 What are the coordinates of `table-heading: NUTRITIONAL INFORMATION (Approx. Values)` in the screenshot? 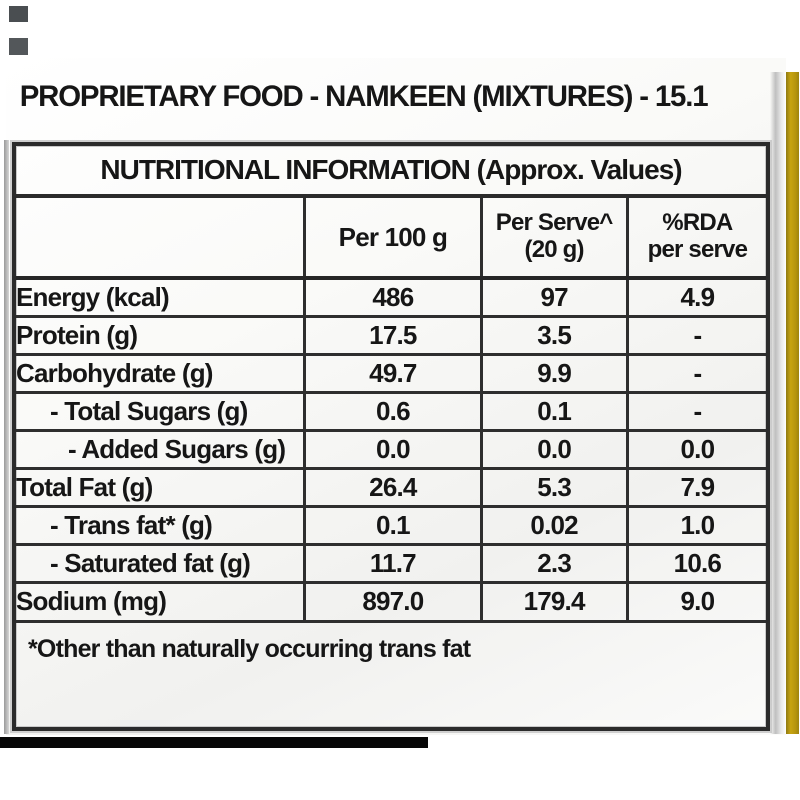 It's located at (391, 172).